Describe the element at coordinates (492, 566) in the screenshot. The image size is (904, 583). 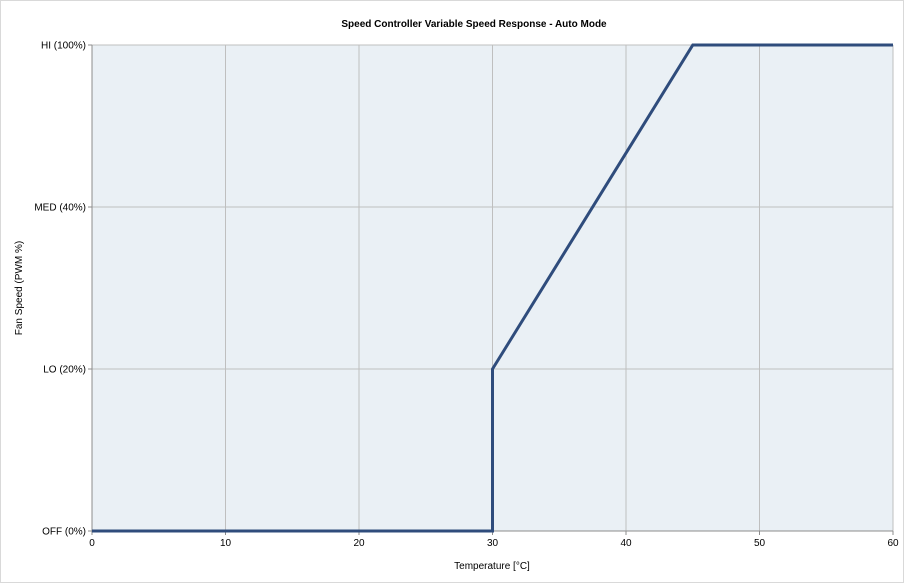
I see `x-axis-label: Temperature [°C]` at that location.